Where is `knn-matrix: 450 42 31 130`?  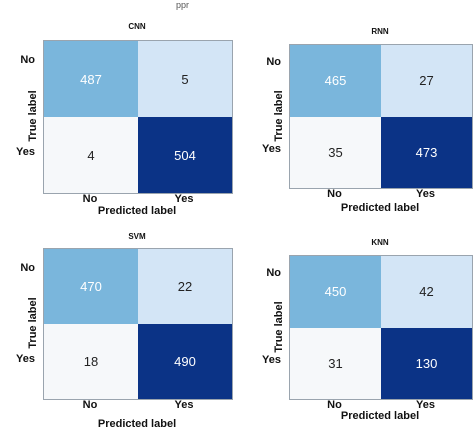 knn-matrix: 450 42 31 130 is located at coordinates (381, 327).